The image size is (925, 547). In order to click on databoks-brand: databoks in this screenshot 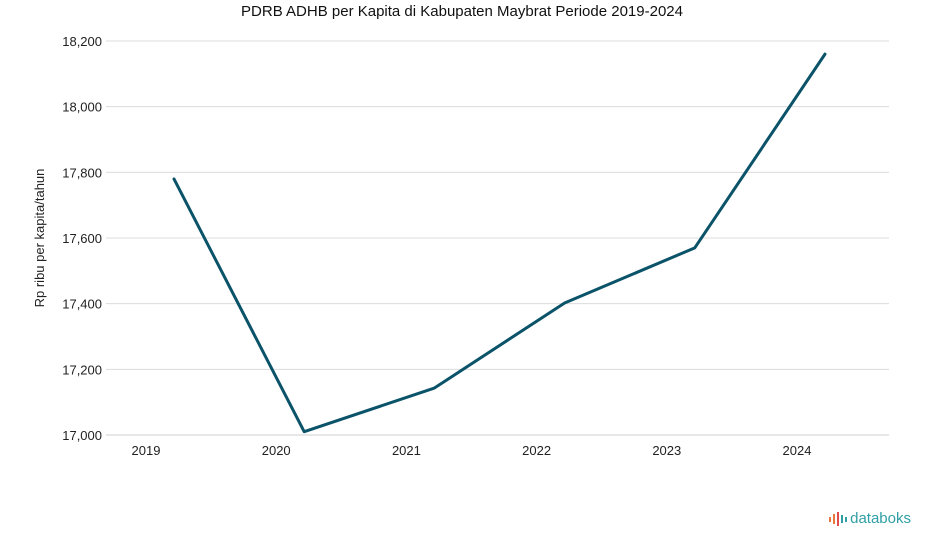, I will do `click(870, 518)`.